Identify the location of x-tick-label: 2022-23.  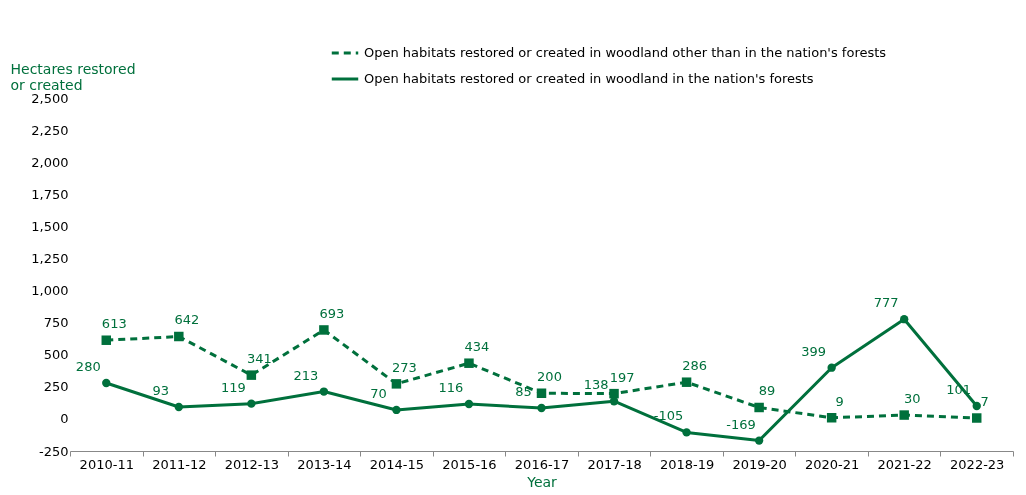
(977, 464).